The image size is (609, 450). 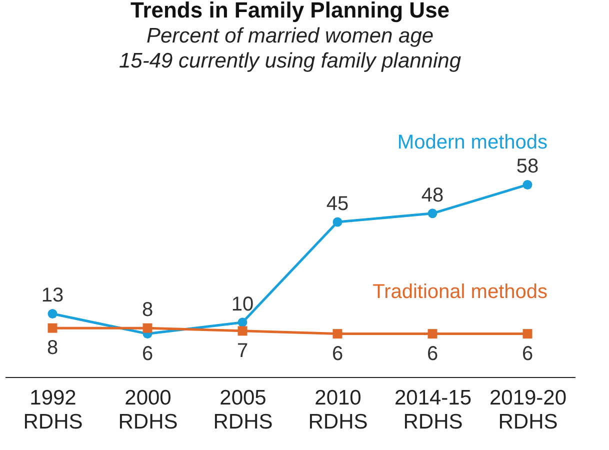 I want to click on data-label: 13, so click(x=52, y=295).